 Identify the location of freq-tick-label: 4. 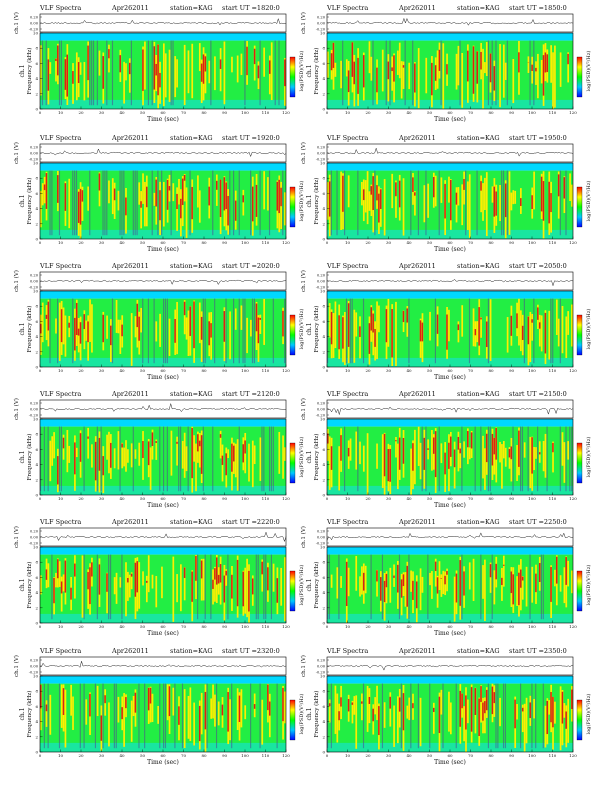
(323, 208).